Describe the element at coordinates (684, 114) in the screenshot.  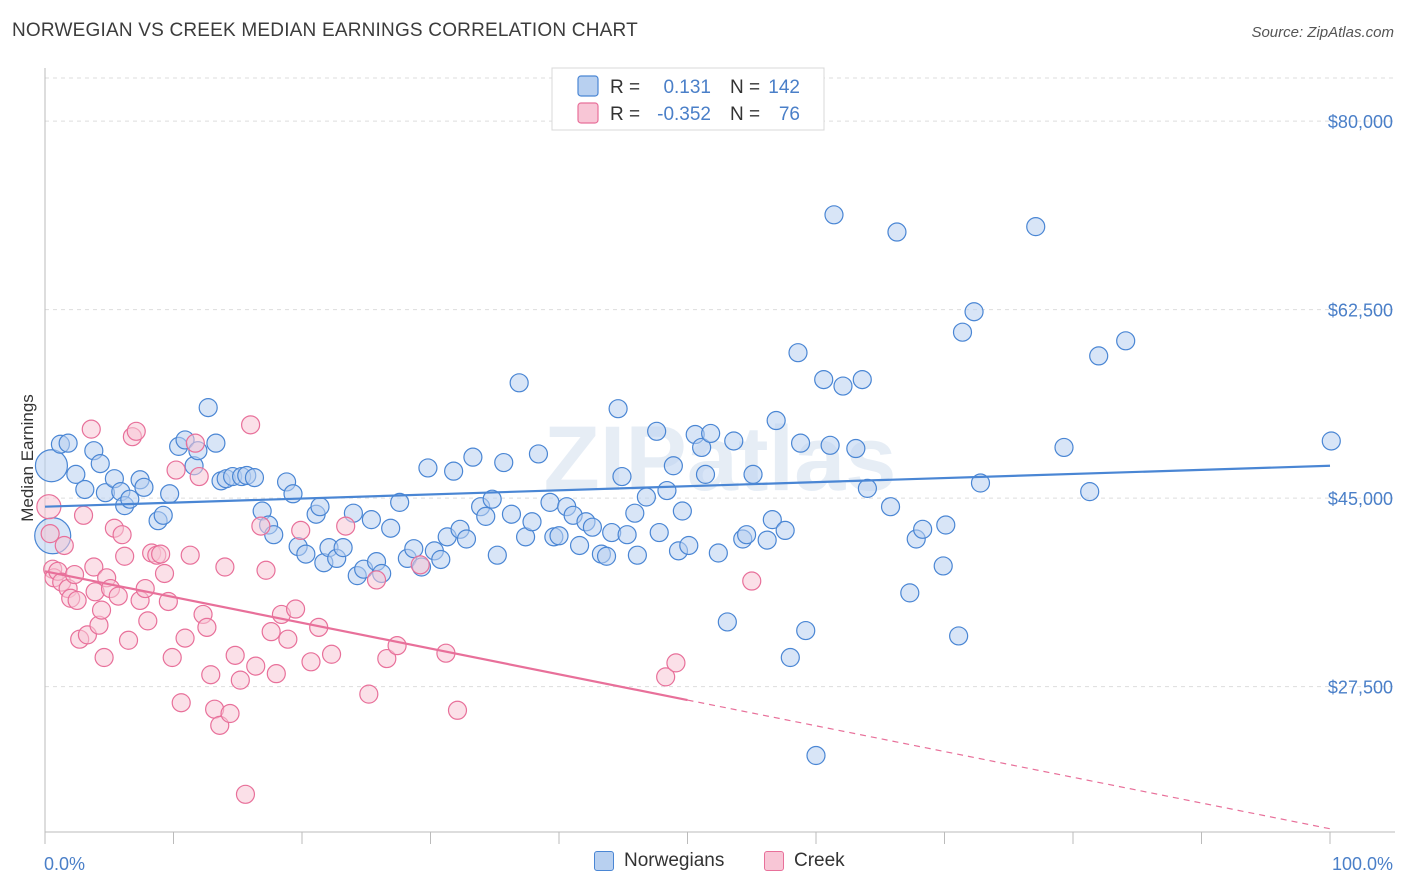
I see `legend-r-value: -0.352` at that location.